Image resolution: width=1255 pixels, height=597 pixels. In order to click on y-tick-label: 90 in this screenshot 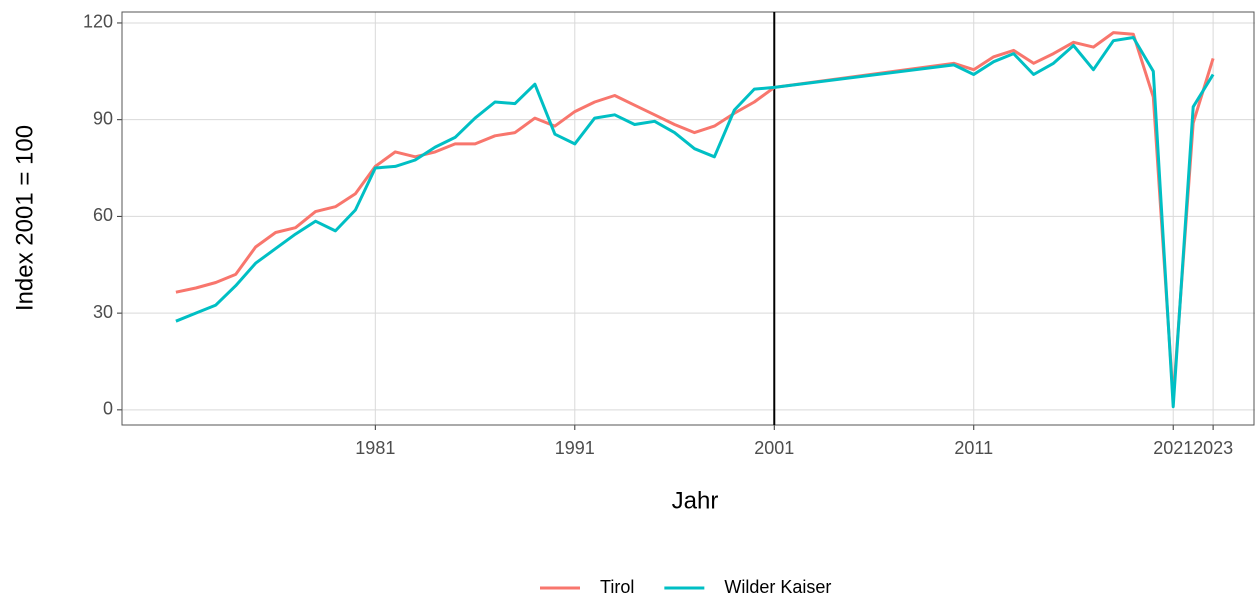, I will do `click(103, 118)`.